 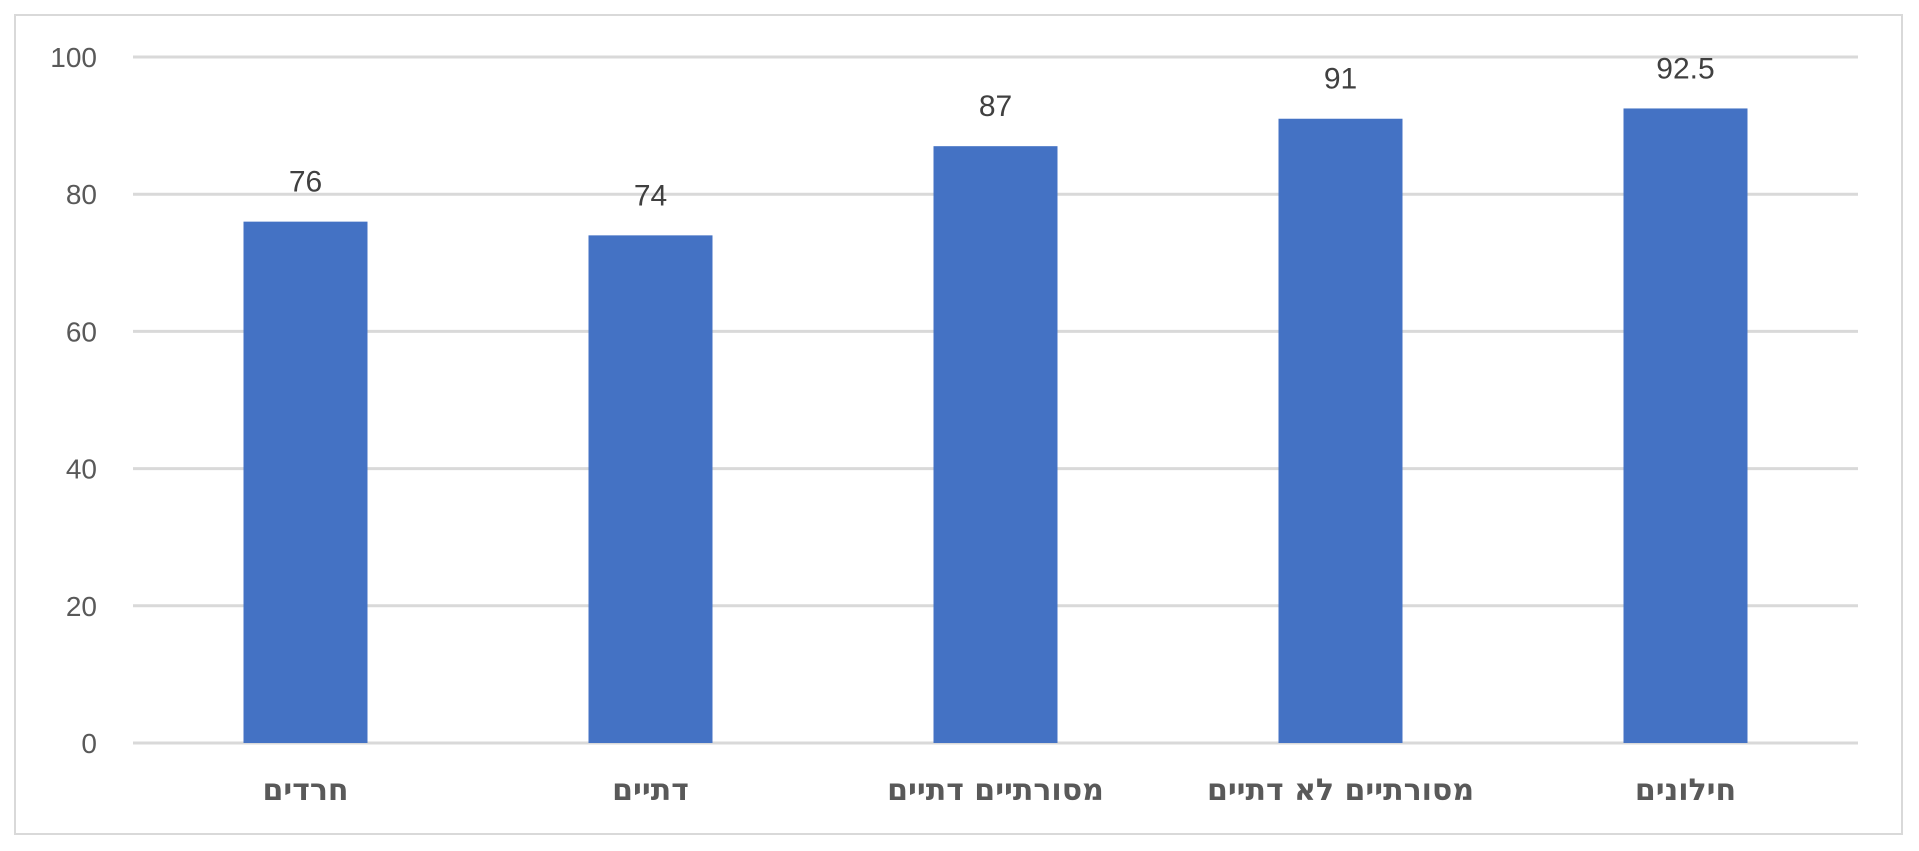 What do you see at coordinates (1340, 79) in the screenshot?
I see `data-label: 91` at bounding box center [1340, 79].